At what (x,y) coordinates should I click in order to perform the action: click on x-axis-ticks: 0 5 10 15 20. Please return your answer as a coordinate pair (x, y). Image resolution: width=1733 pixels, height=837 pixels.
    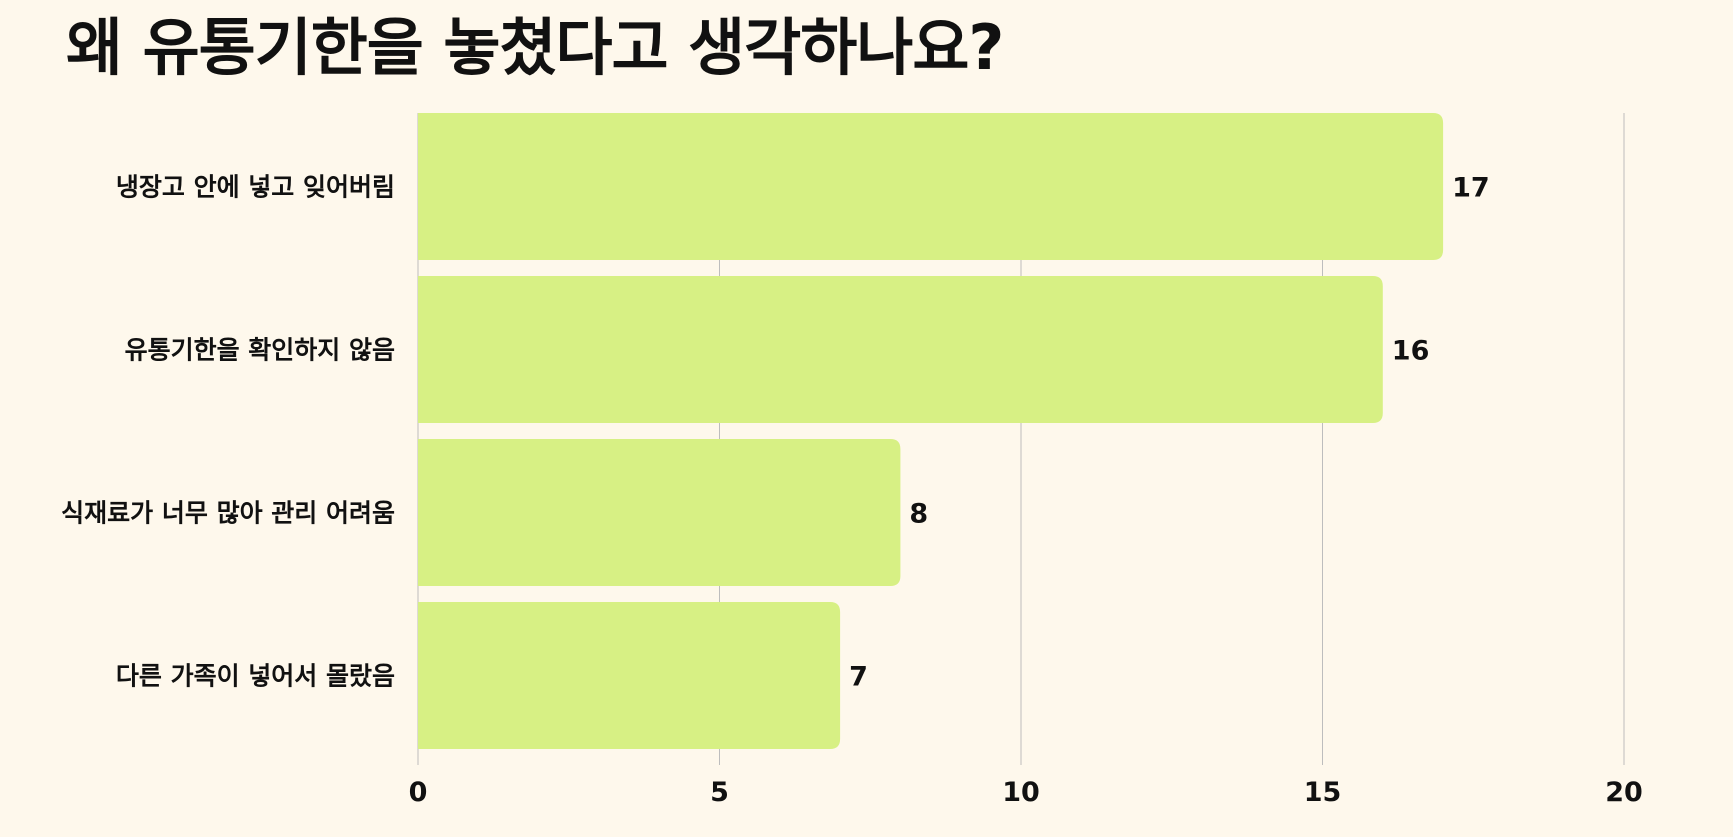
    Looking at the image, I should click on (1026, 792).